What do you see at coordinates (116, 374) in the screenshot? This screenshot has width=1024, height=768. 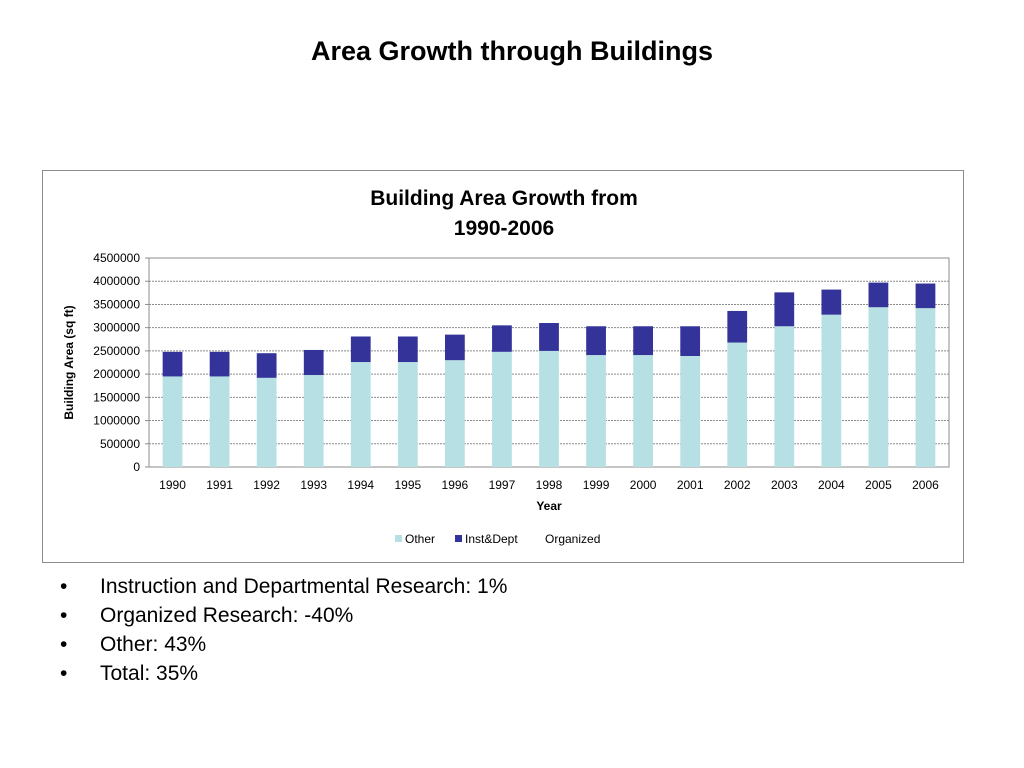 I see `y-tick-label: 2000000` at bounding box center [116, 374].